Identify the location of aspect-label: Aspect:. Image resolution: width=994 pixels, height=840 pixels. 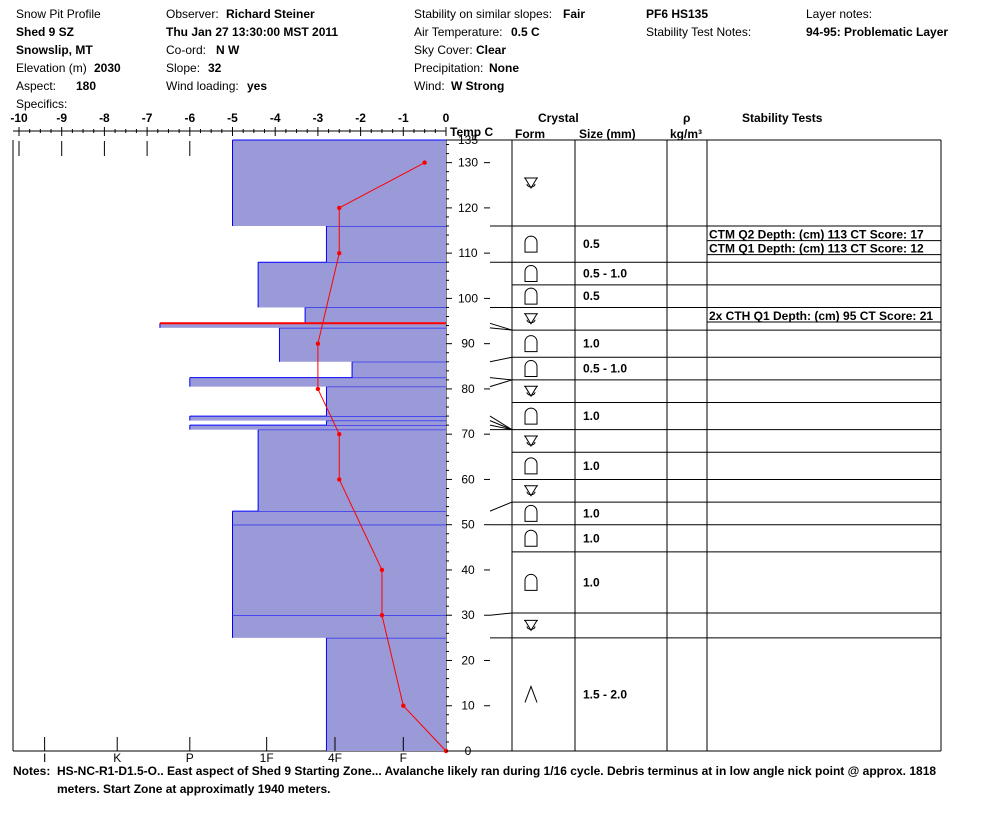
(36, 86).